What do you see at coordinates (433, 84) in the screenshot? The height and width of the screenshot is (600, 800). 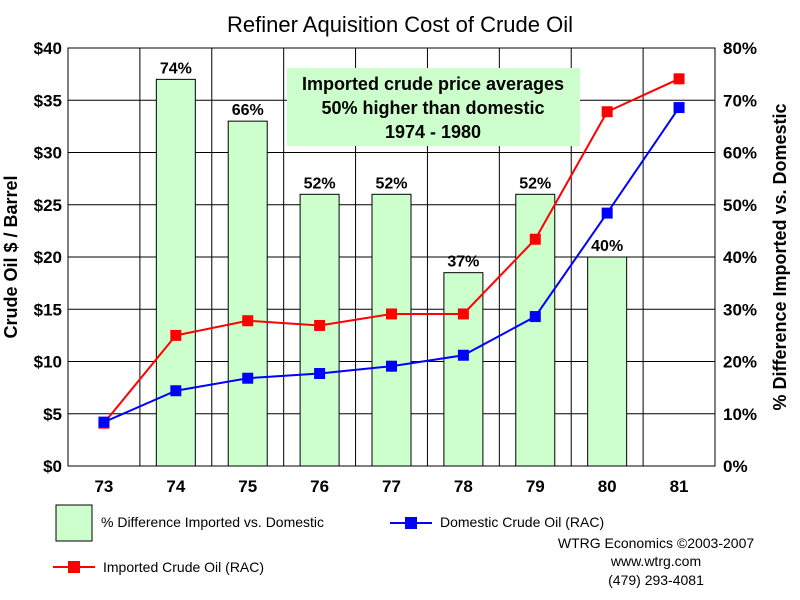 I see `annotation-line-1: Imported crude price averages` at bounding box center [433, 84].